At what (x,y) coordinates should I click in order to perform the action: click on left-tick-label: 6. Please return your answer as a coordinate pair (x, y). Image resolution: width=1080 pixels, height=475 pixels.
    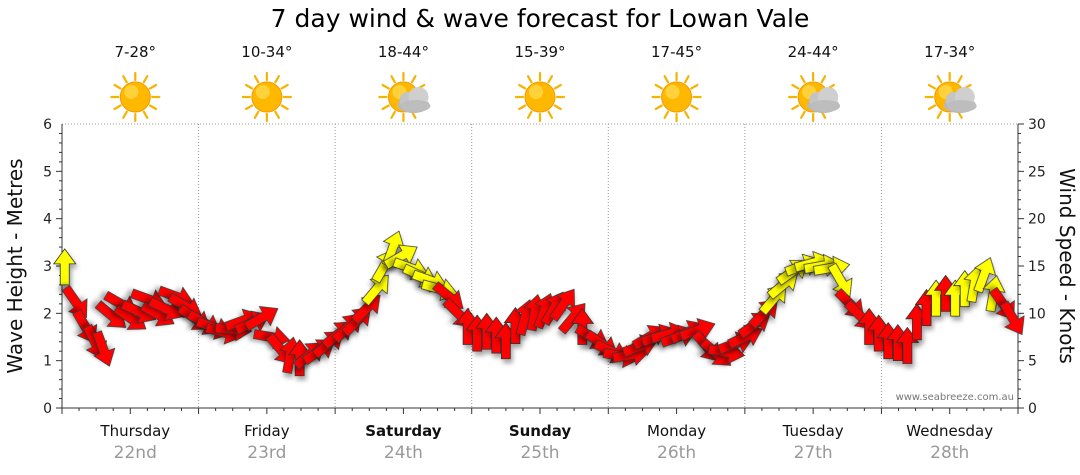
    Looking at the image, I should click on (47, 125).